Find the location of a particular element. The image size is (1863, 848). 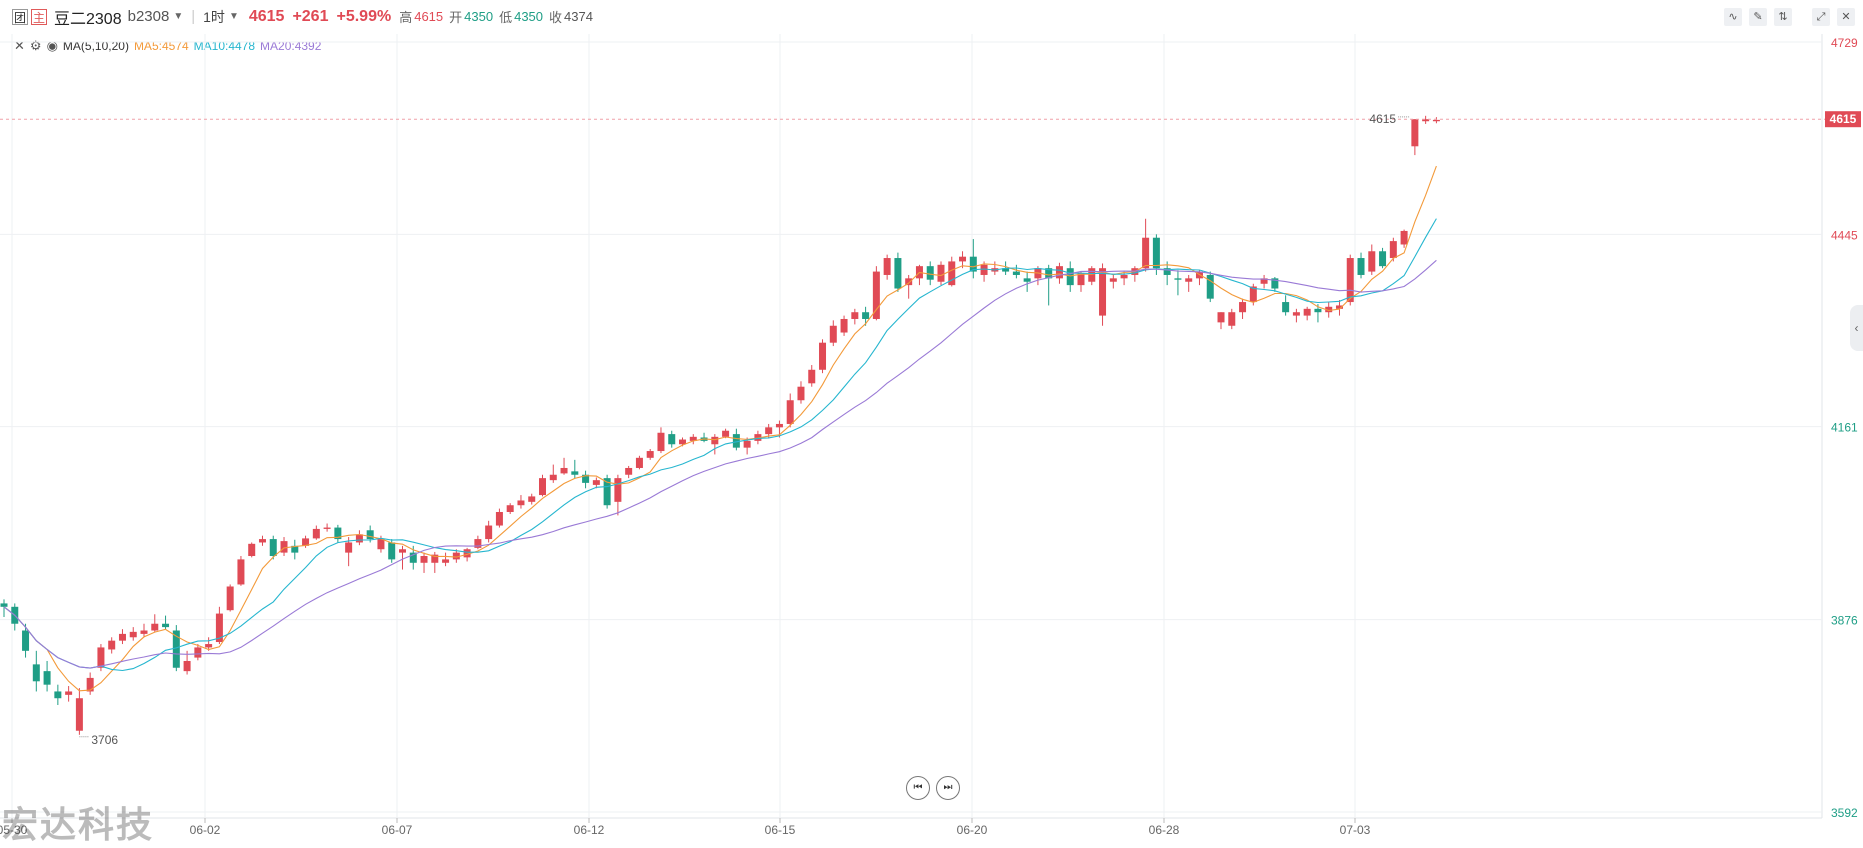

settings-icon: ⚙ is located at coordinates (35, 45).